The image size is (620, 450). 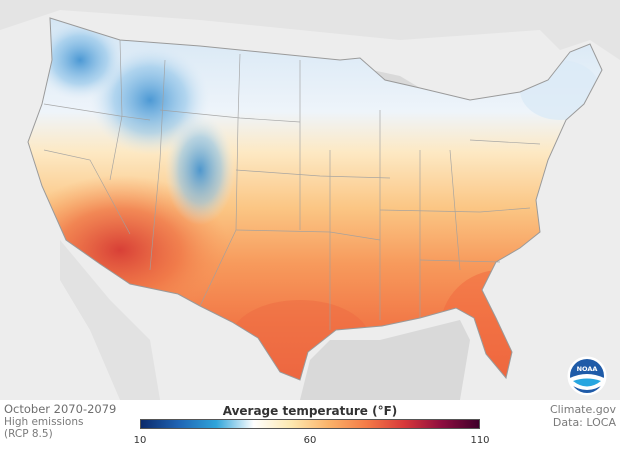 What do you see at coordinates (587, 369) in the screenshot?
I see `noaa-logo-text: NOAA` at bounding box center [587, 369].